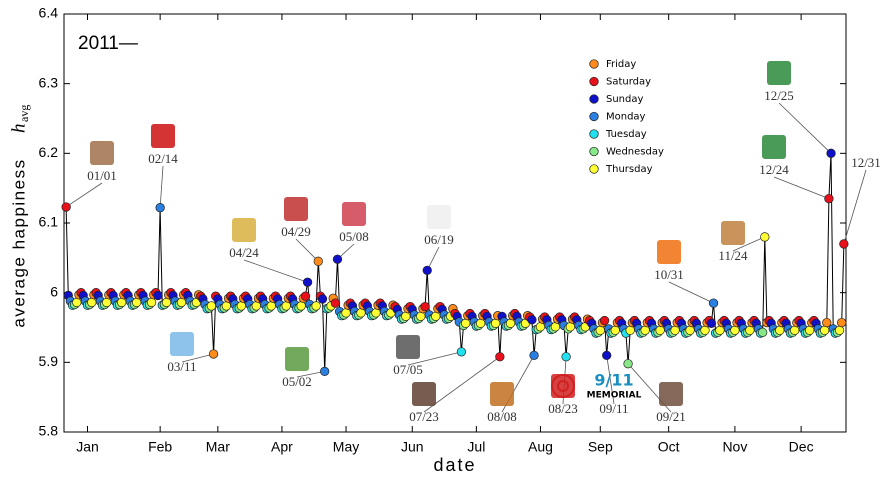  What do you see at coordinates (49, 13) in the screenshot?
I see `y-tick-label: 6.4` at bounding box center [49, 13].